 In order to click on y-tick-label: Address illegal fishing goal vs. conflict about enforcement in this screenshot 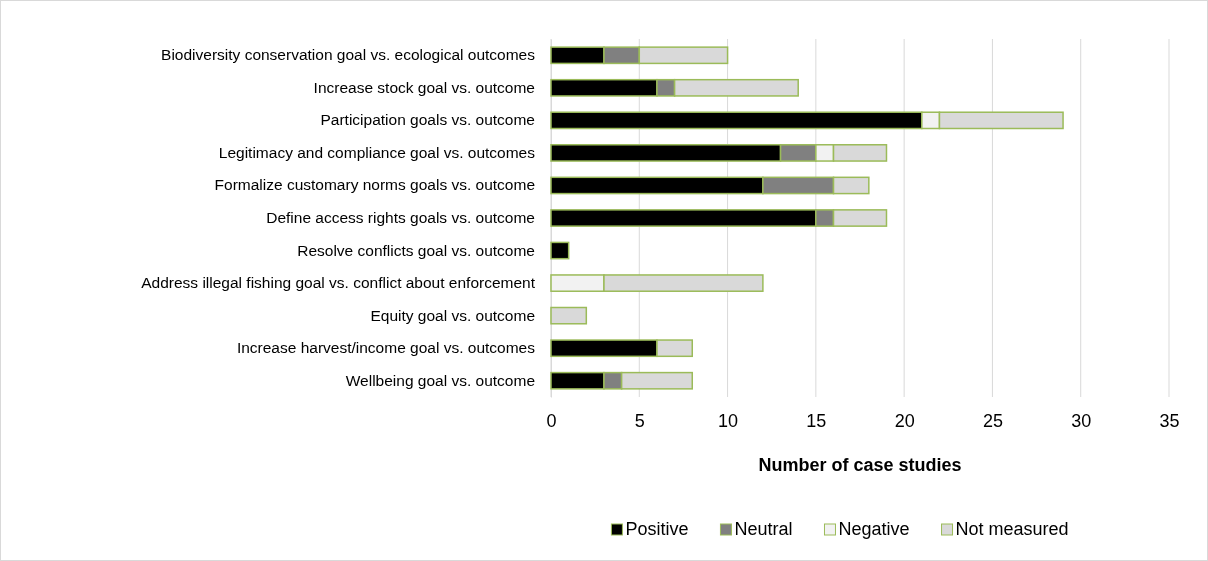, I will do `click(338, 283)`.